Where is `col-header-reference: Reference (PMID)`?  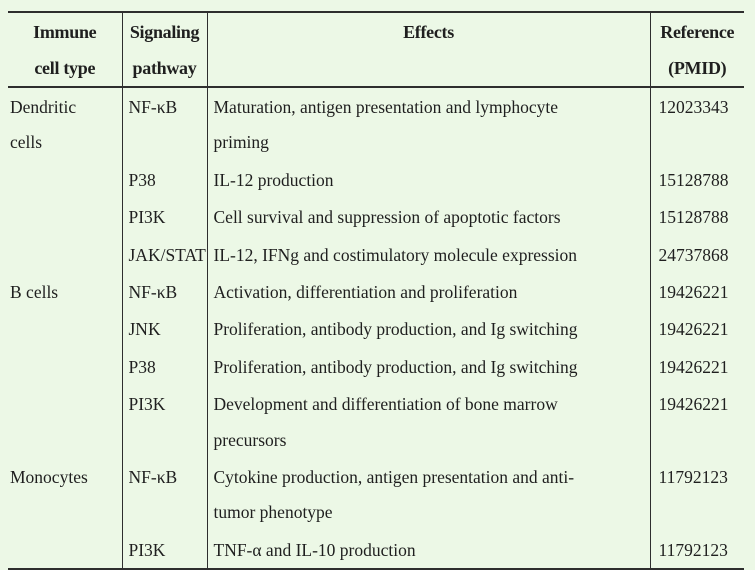
col-header-reference: Reference (PMID) is located at coordinates (696, 50).